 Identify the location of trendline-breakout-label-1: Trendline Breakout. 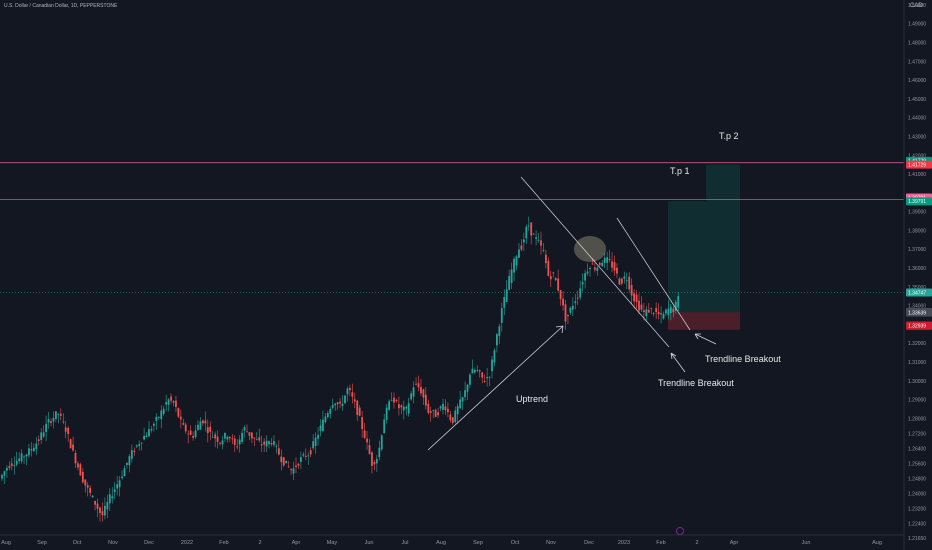
(696, 383).